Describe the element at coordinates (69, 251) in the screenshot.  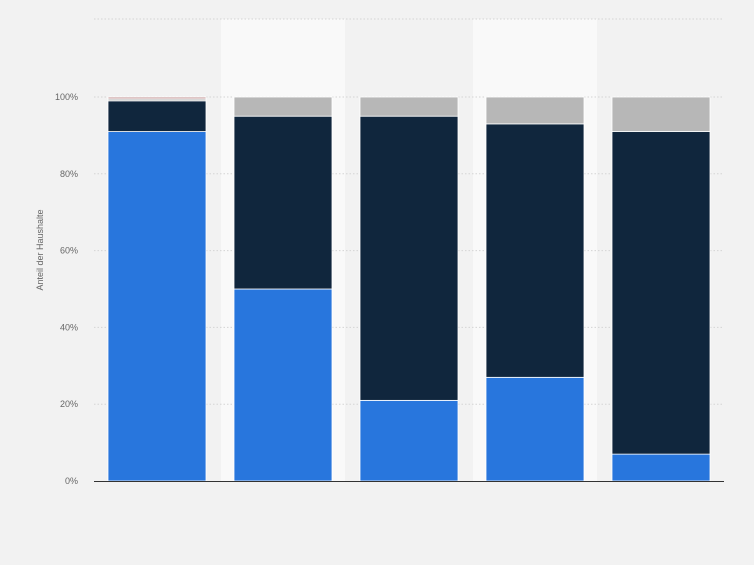
I see `y-tick-label: 60%` at that location.